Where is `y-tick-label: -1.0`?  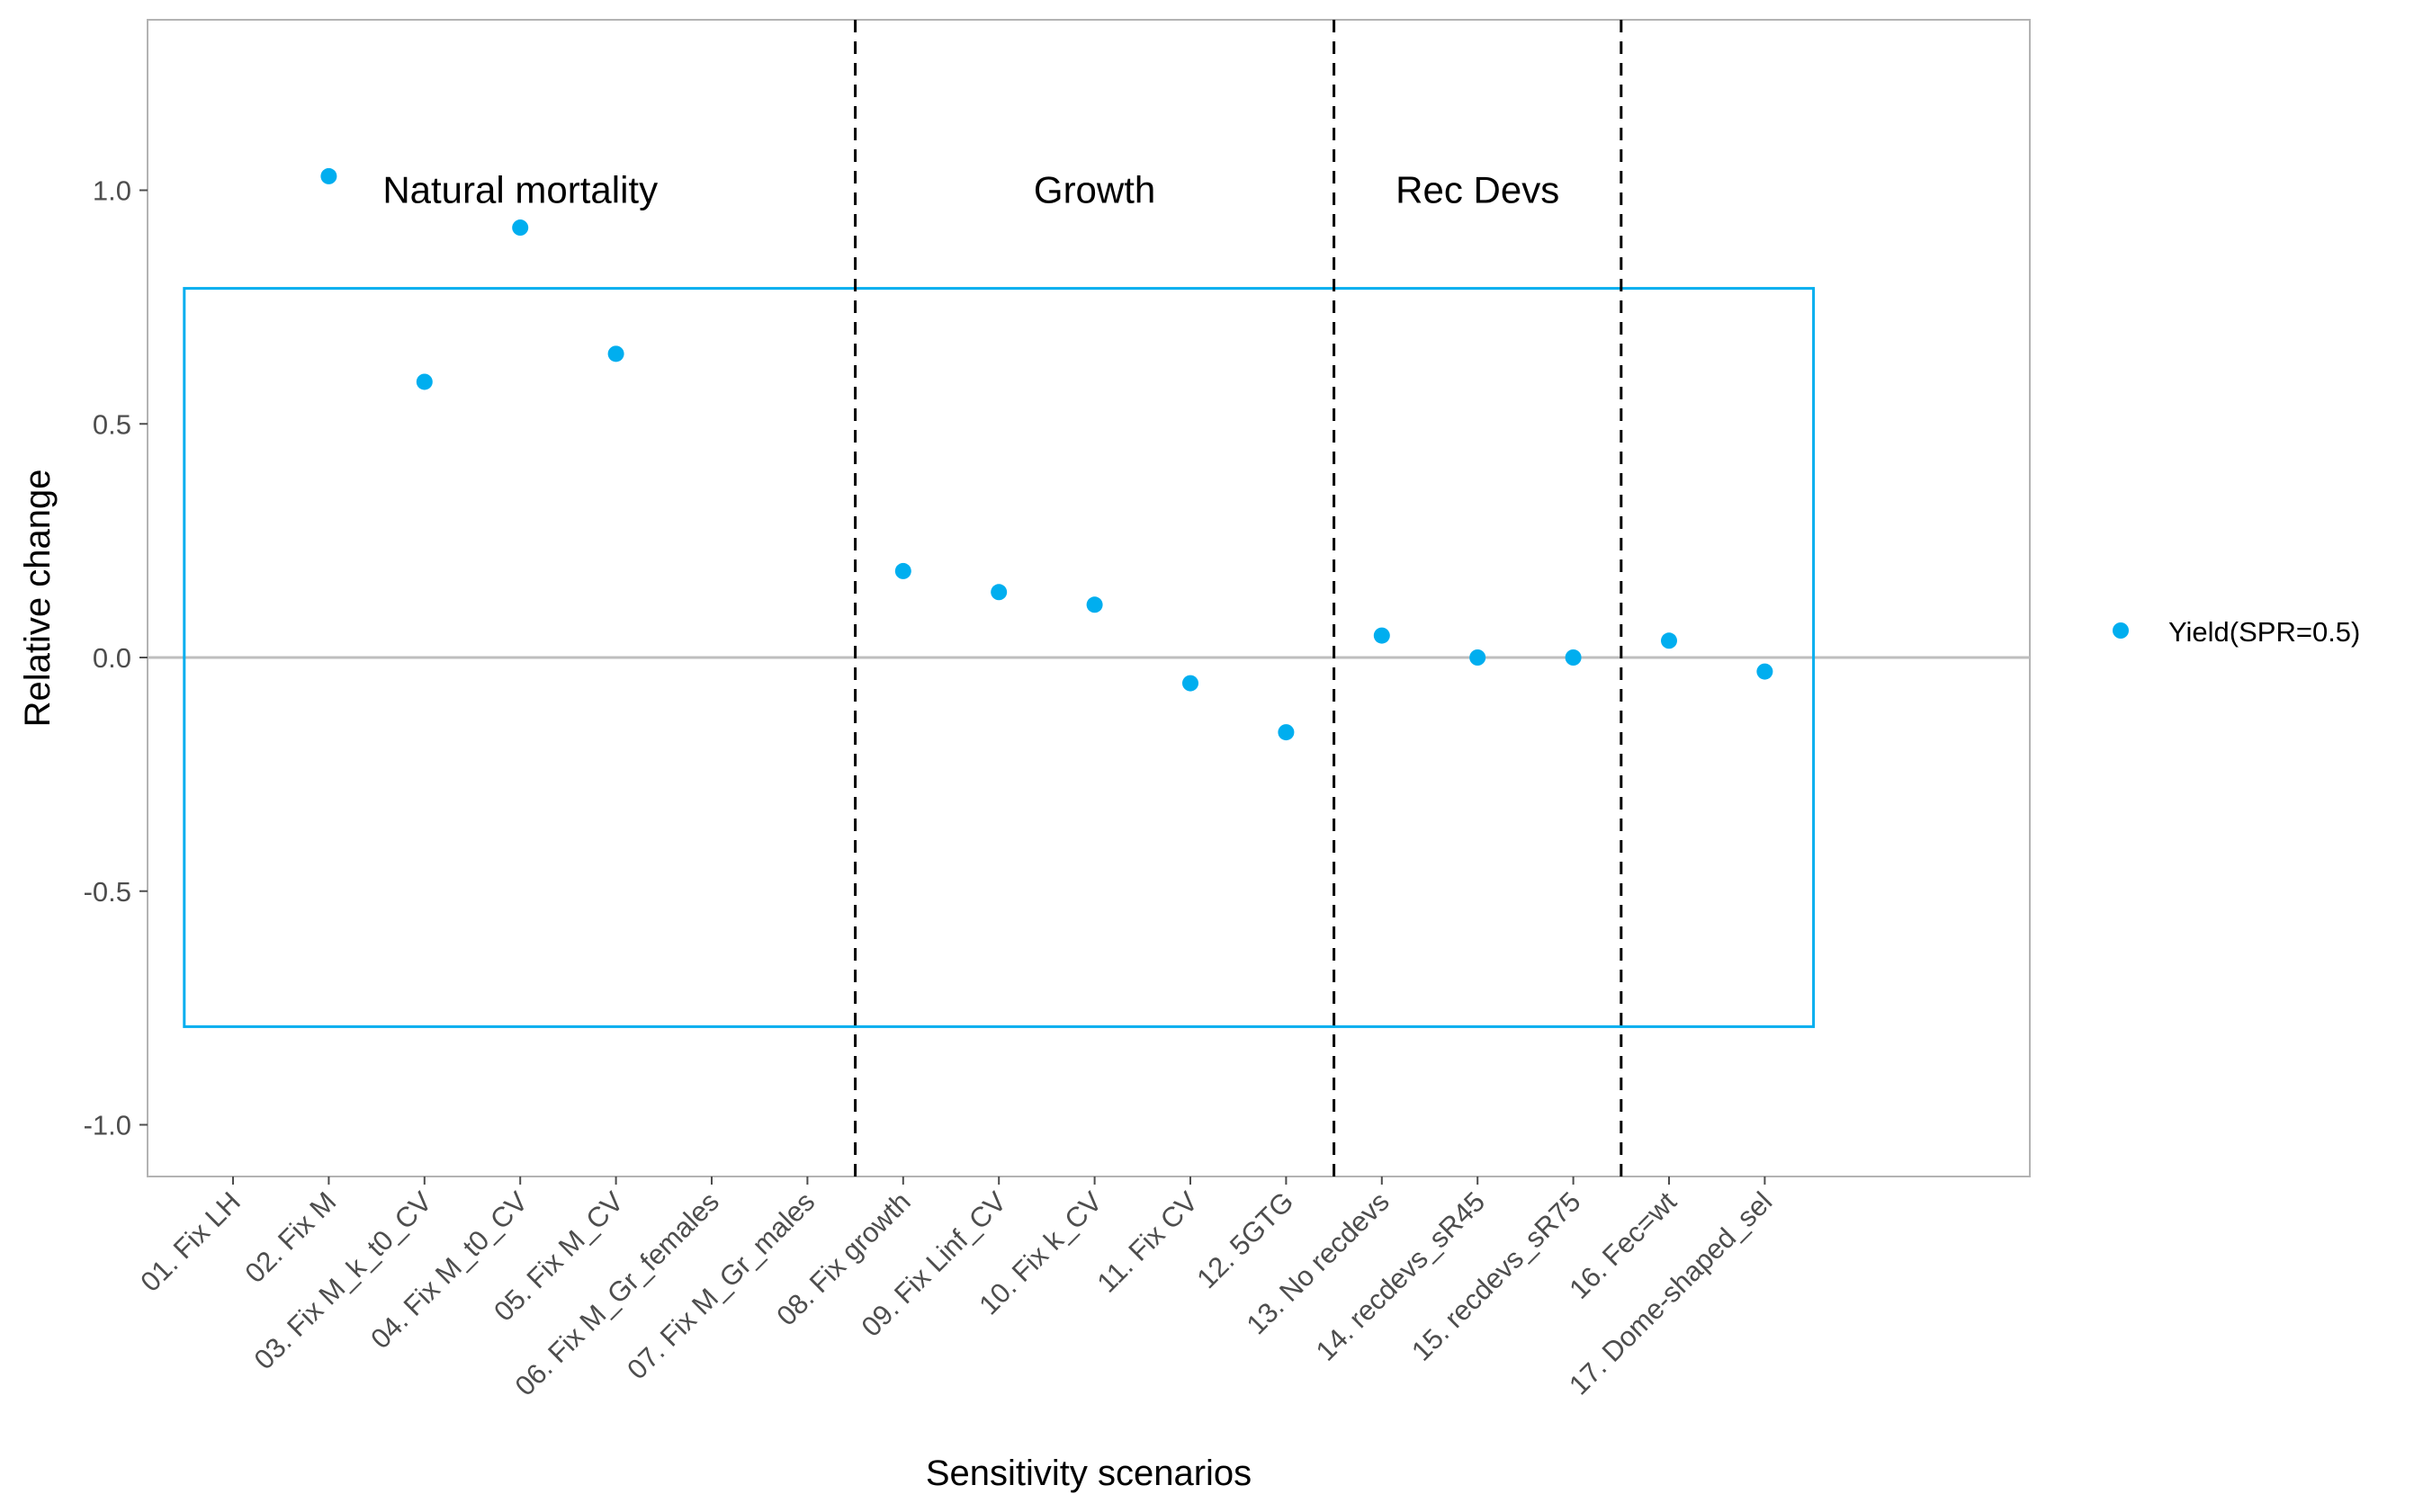 y-tick-label: -1.0 is located at coordinates (107, 1125).